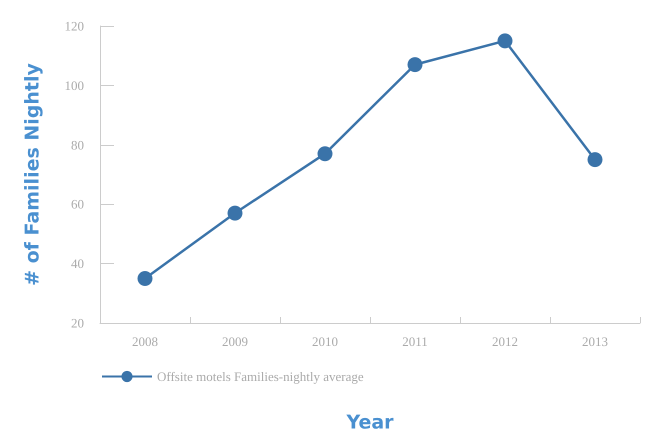  What do you see at coordinates (74, 85) in the screenshot?
I see `y-tick-label: 100` at bounding box center [74, 85].